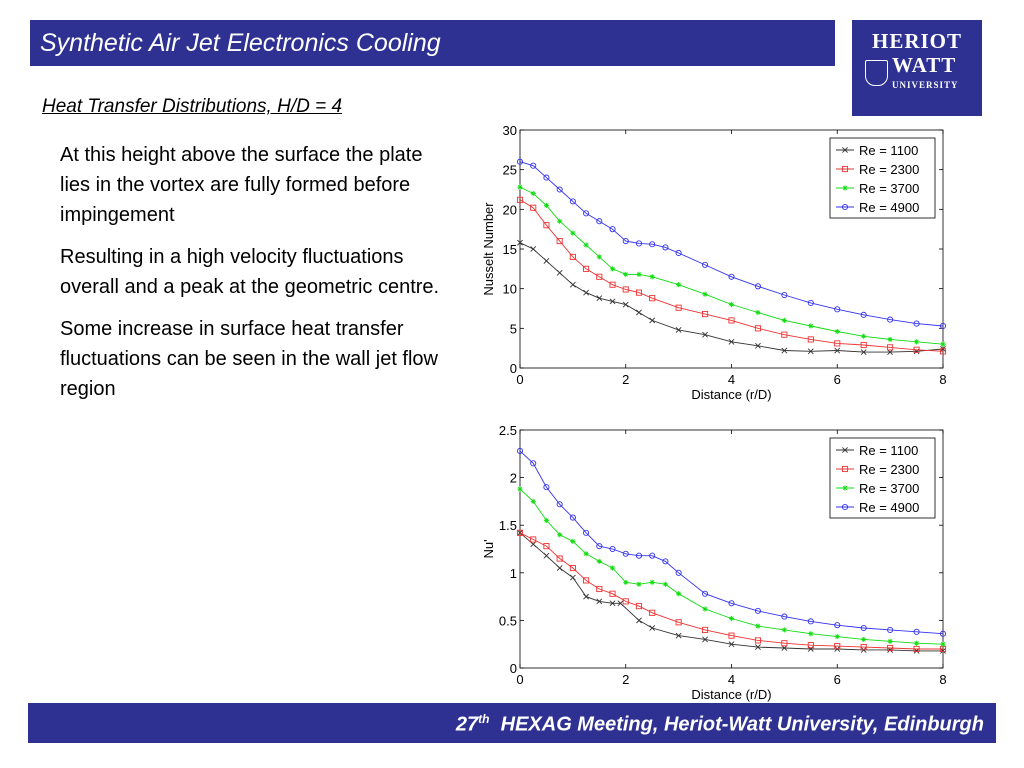 The width and height of the screenshot is (1024, 768). Describe the element at coordinates (519, 379) in the screenshot. I see `chart1-x-tick-label: 0` at that location.